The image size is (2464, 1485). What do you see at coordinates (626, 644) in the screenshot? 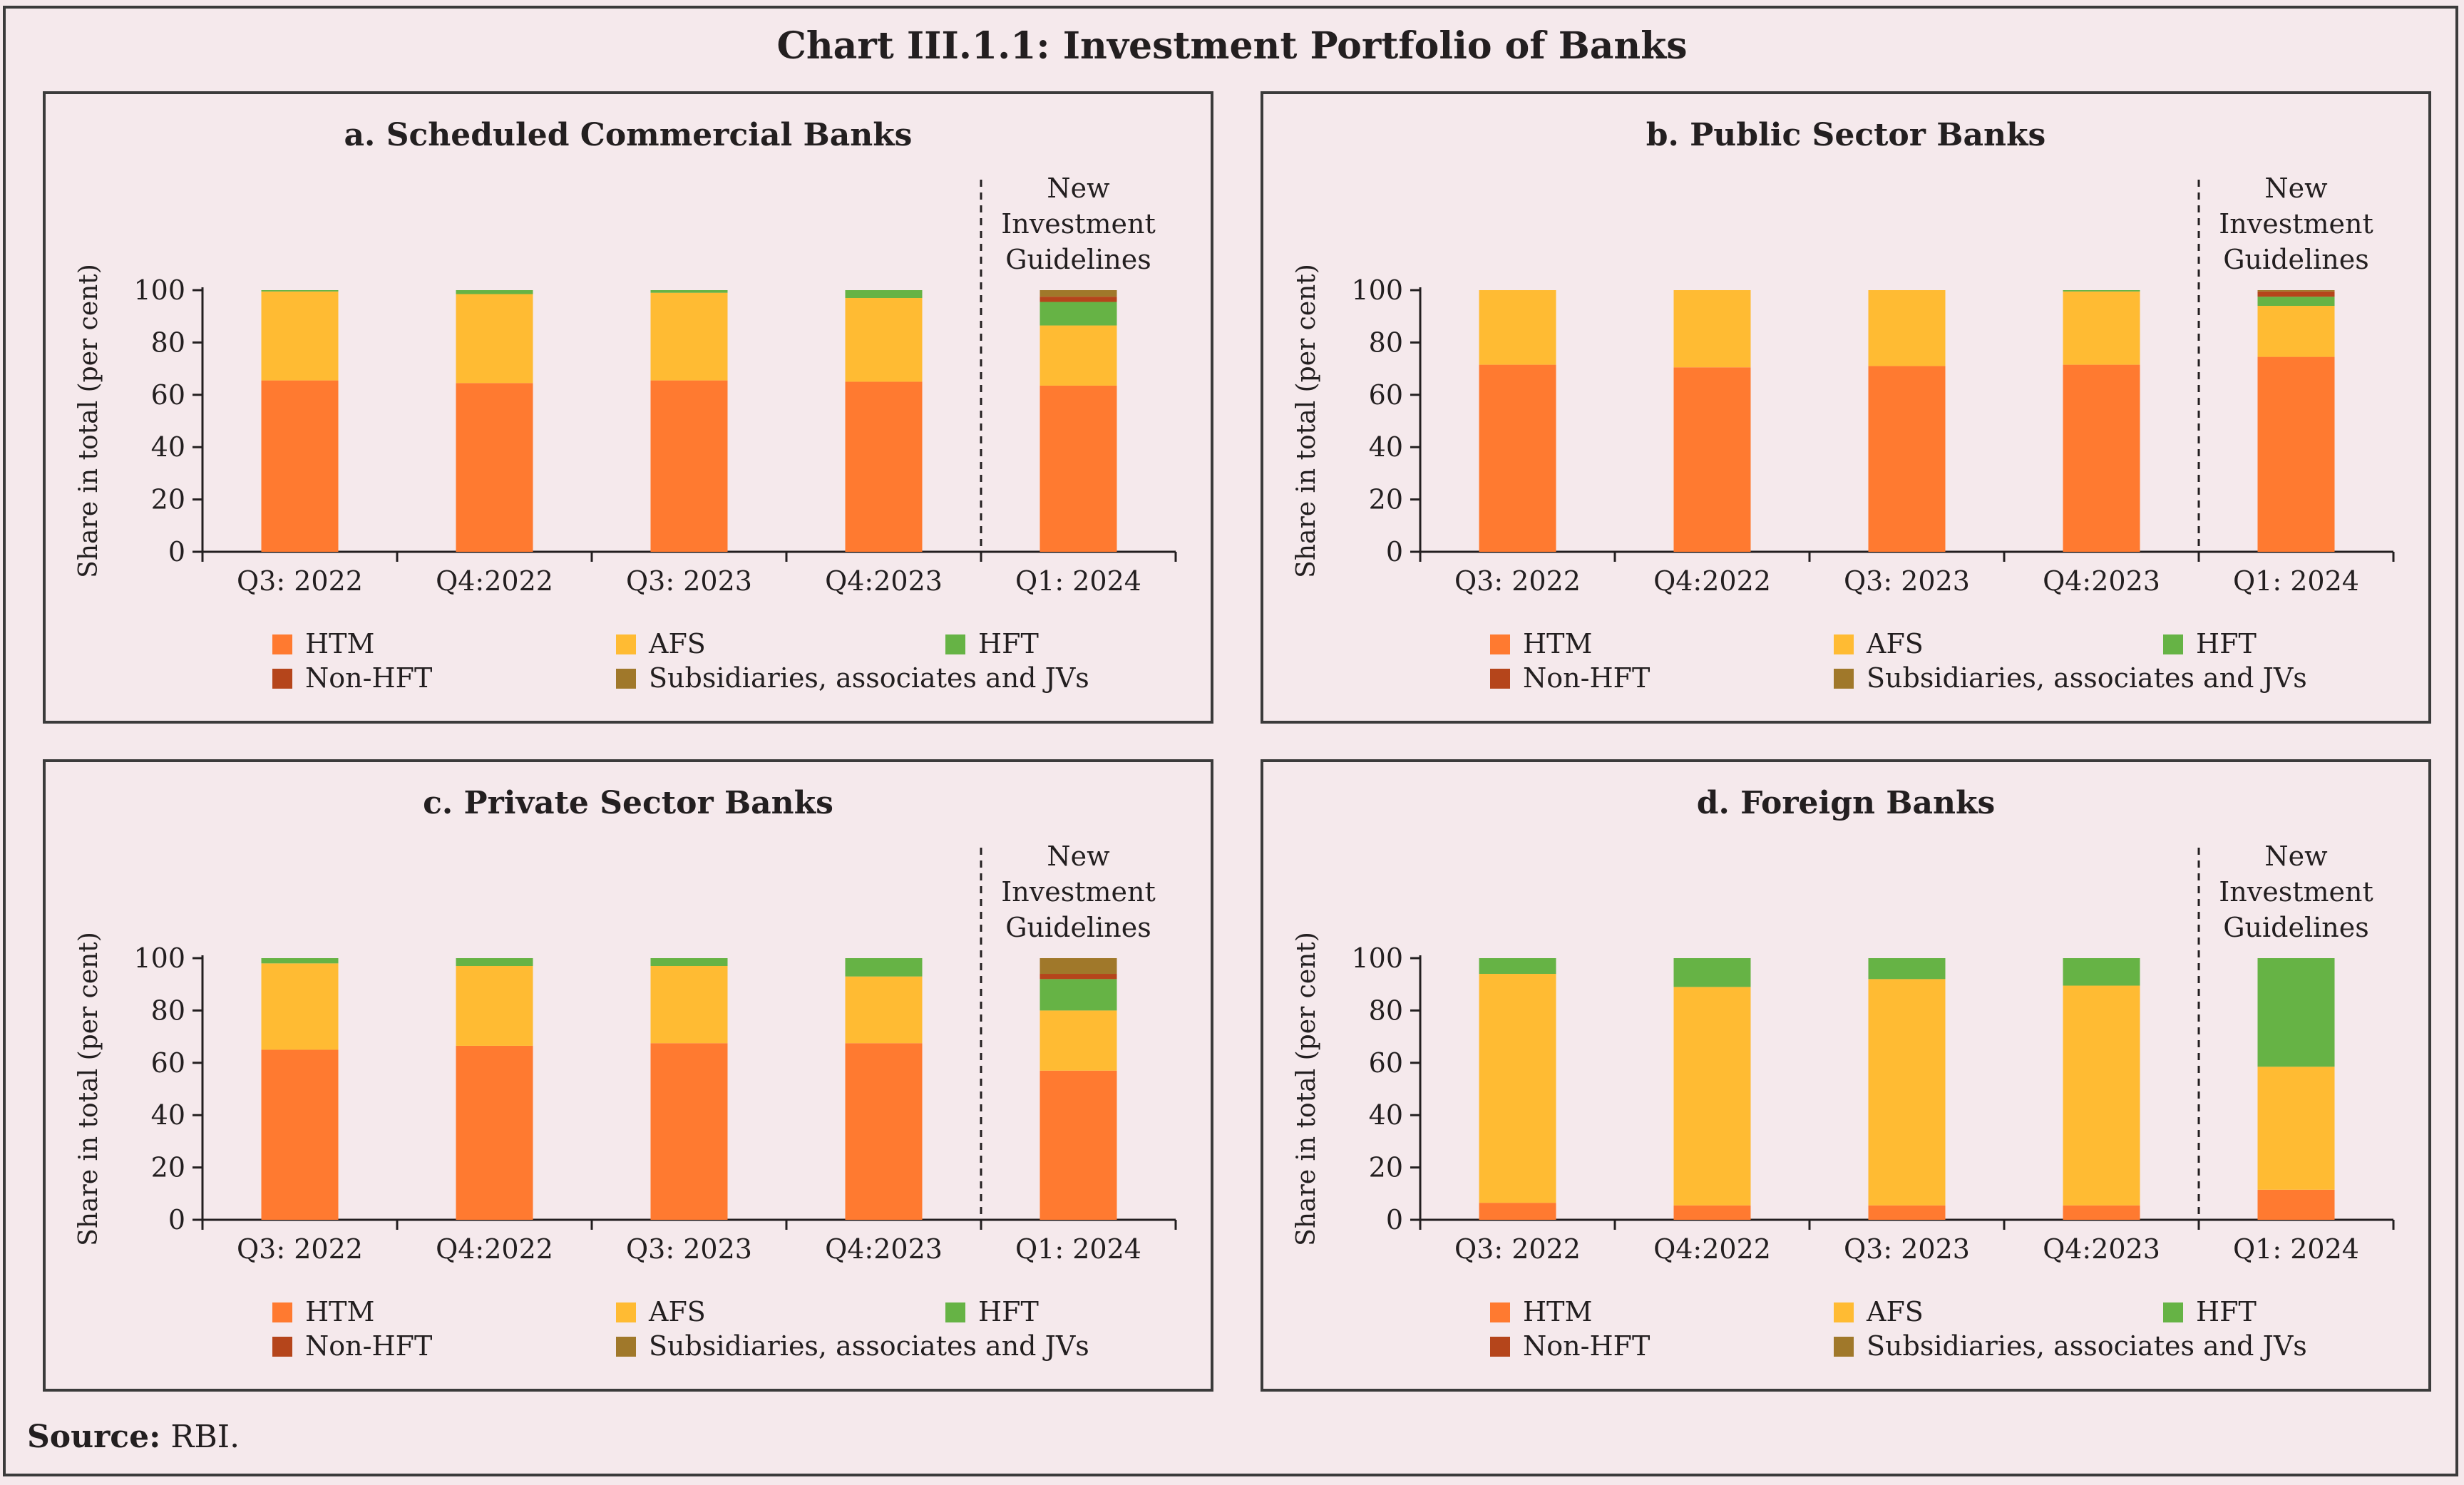
I see `legend-swatch-afs` at bounding box center [626, 644].